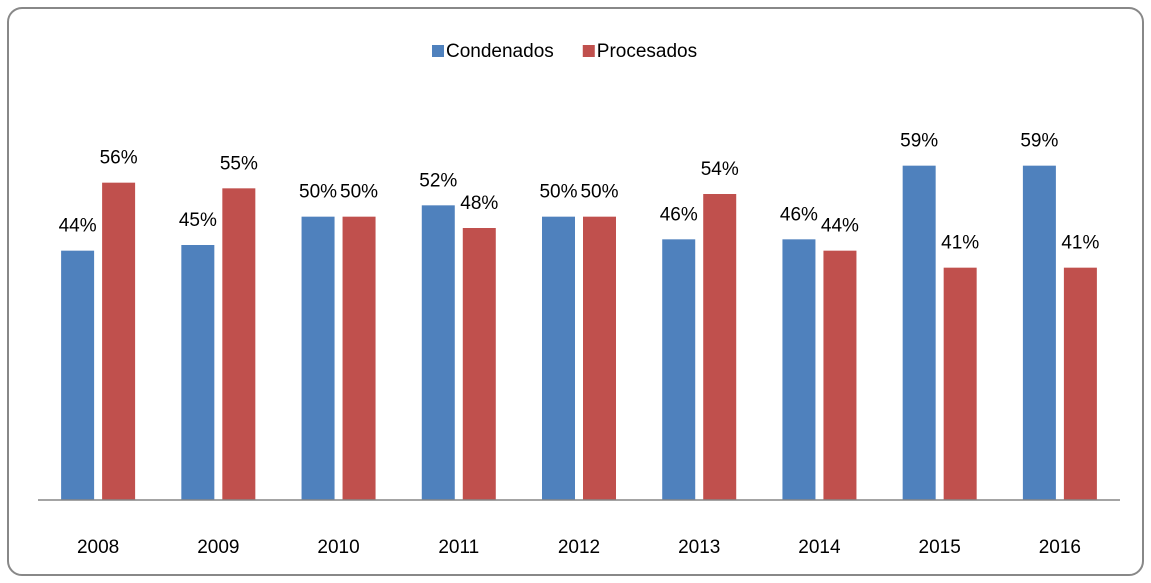 This screenshot has width=1151, height=583. What do you see at coordinates (438, 180) in the screenshot?
I see `data-label: 52%` at bounding box center [438, 180].